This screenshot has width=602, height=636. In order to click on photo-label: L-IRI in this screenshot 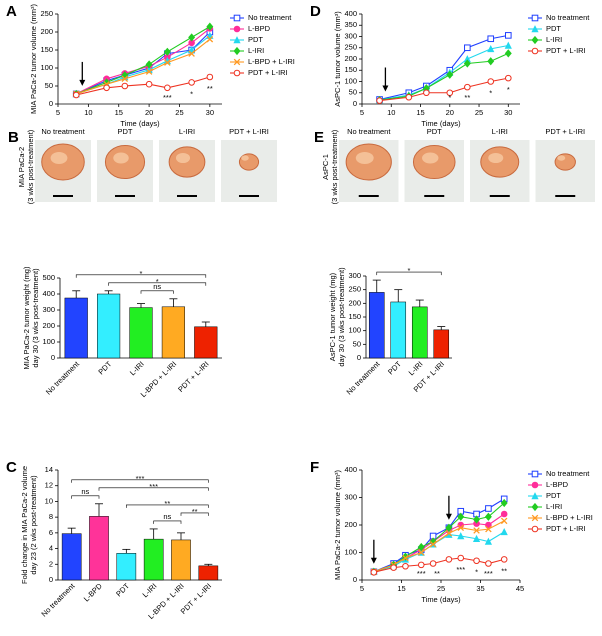, I will do `click(500, 131)`.